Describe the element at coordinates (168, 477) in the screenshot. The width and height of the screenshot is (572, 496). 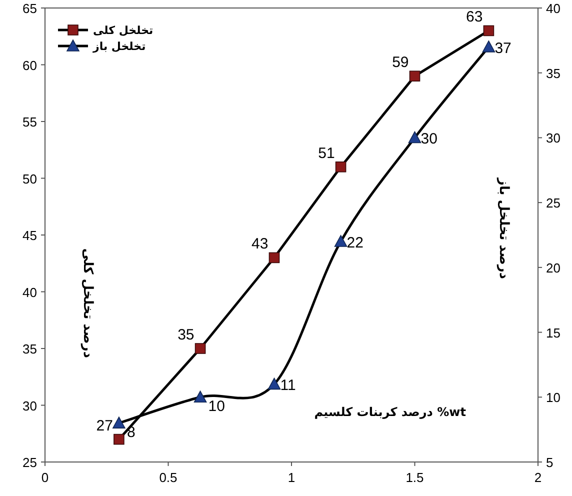
I see `x-tick-label: 0.5` at that location.